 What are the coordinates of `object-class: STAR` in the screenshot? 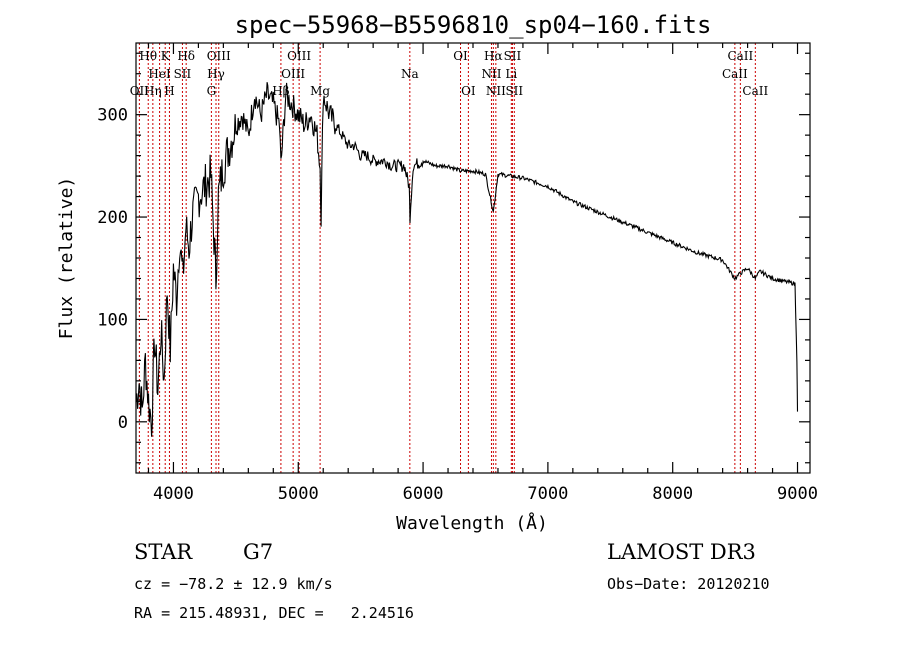 It's located at (163, 552).